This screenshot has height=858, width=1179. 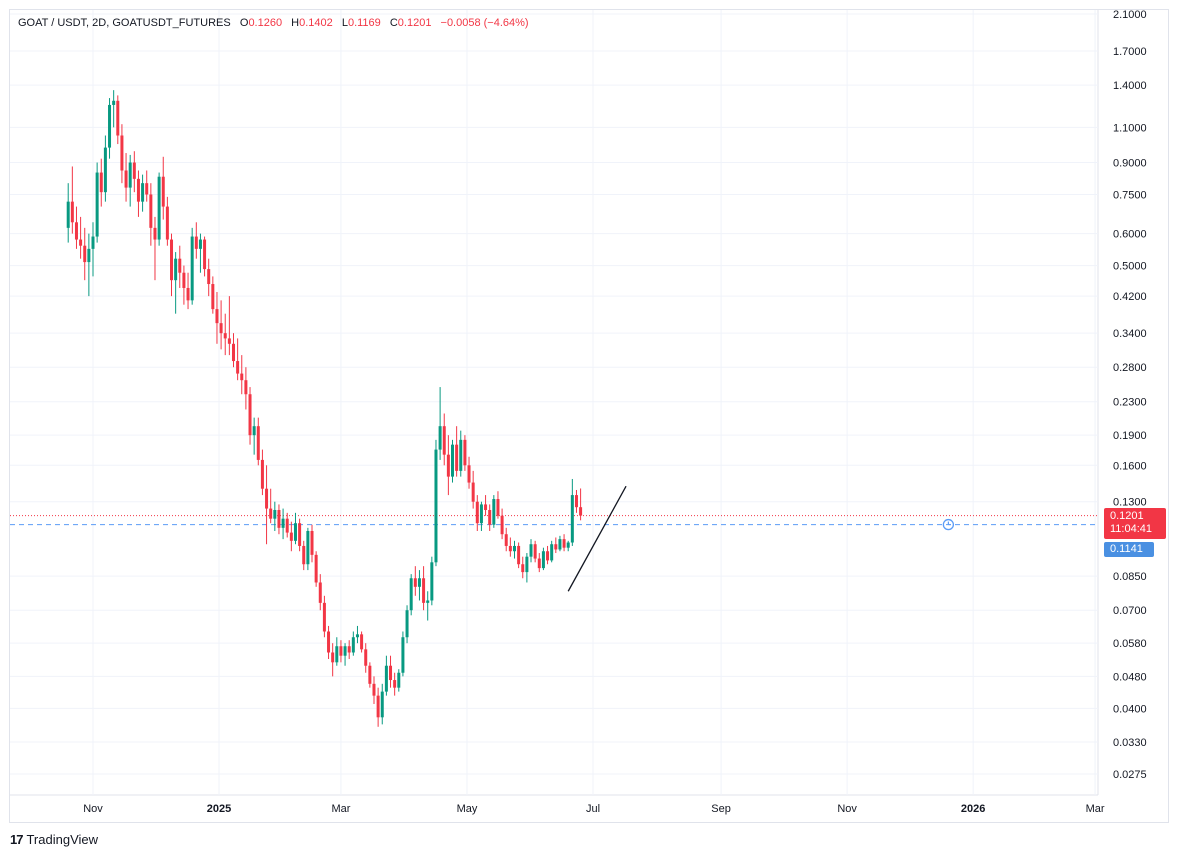 I want to click on time-axis: Nov 2025 Mar May Jul Sep Nov 2026 Mar, so click(x=594, y=809).